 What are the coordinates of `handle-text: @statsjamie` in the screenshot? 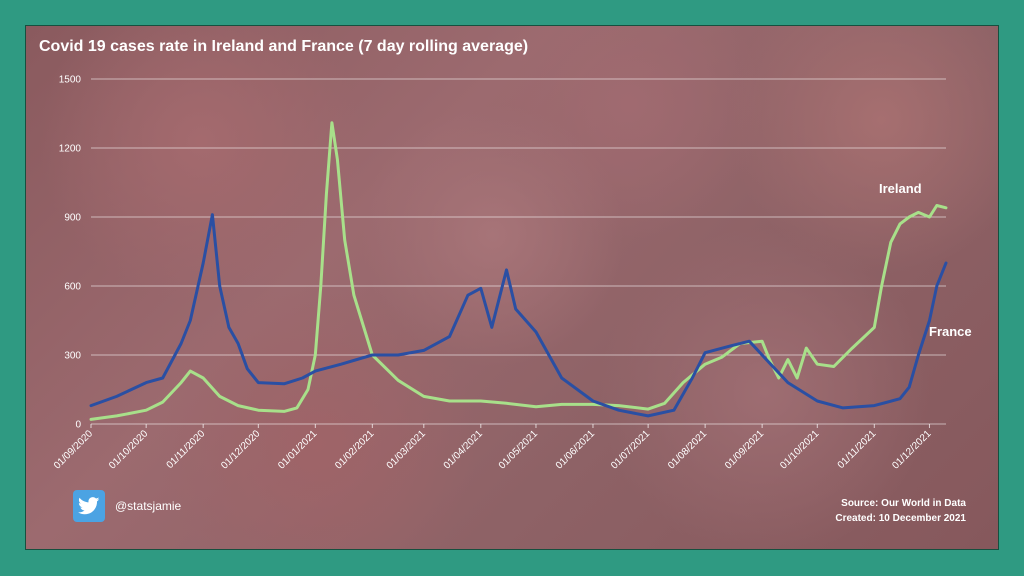 It's located at (148, 506).